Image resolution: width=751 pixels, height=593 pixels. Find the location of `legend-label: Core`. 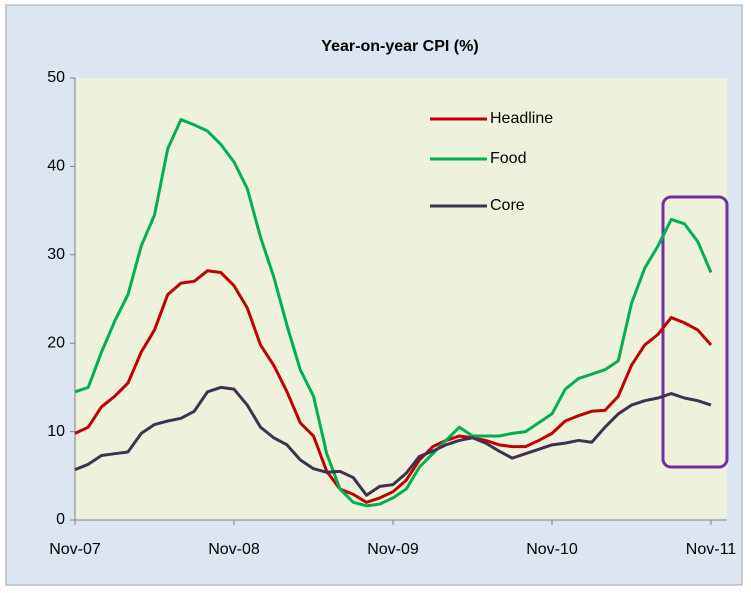

legend-label: Core is located at coordinates (507, 205).